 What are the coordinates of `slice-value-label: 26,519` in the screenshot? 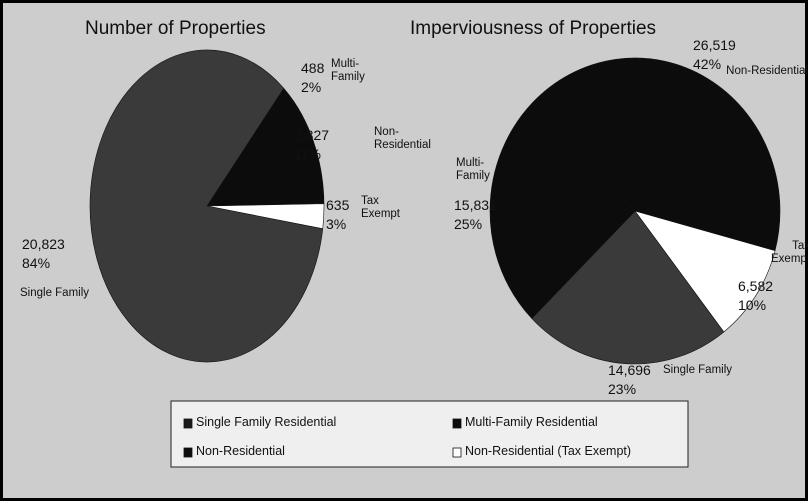 It's located at (714, 45).